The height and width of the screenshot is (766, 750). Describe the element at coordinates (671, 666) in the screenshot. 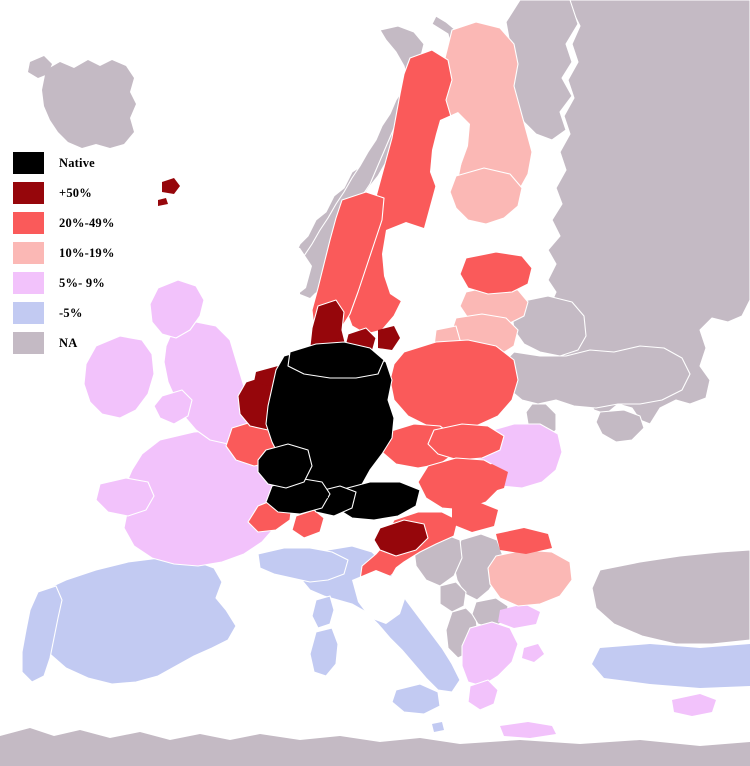

I see `region-black-sea-south-coast` at that location.